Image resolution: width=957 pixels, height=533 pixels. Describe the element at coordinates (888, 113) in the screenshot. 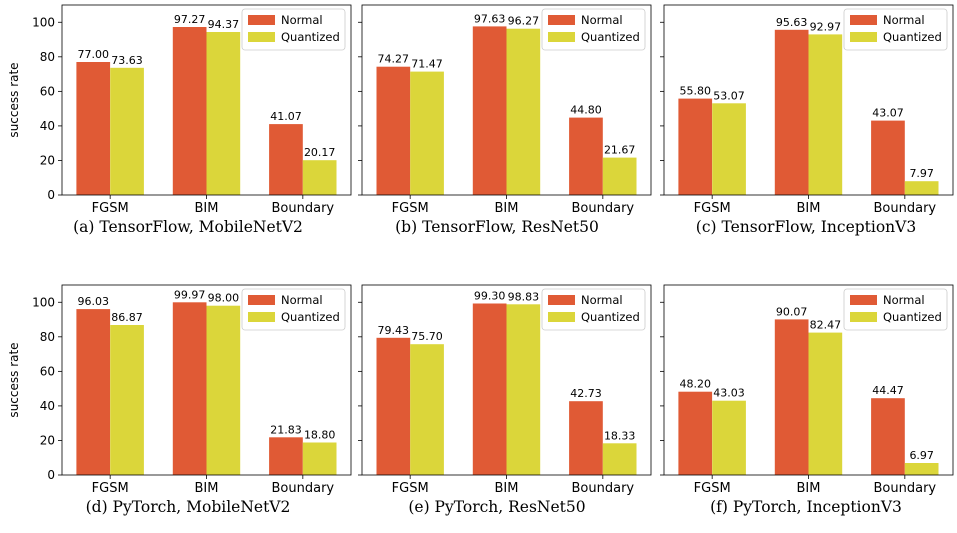

I see `bar-value-label: 43.07` at that location.